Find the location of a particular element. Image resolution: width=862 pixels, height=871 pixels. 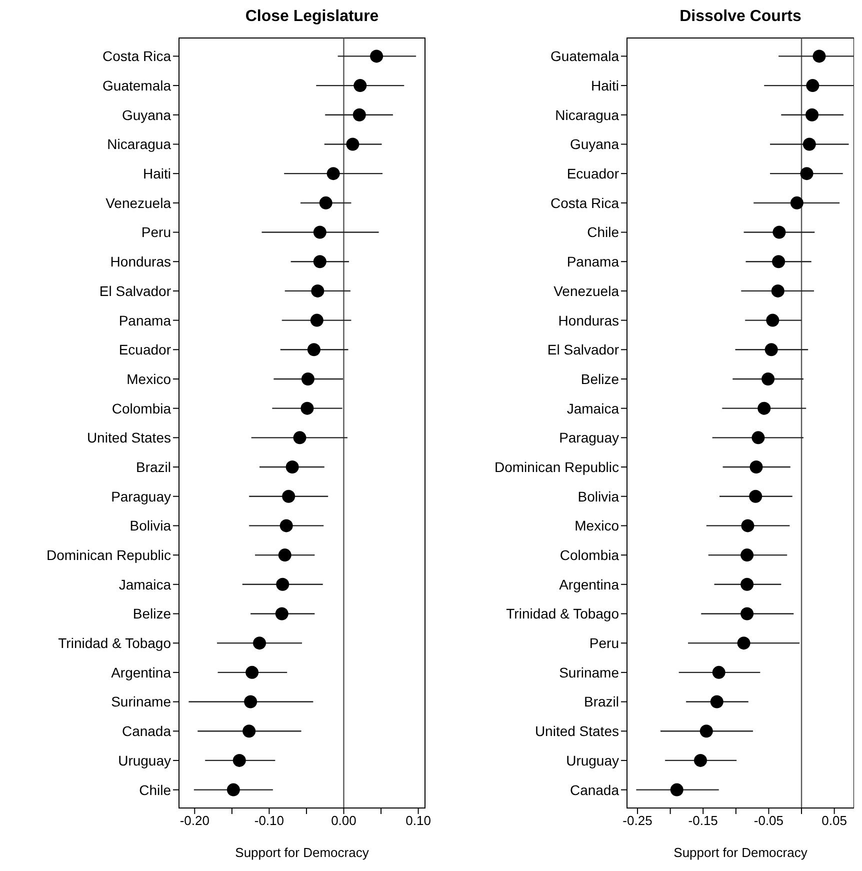

y-tick-label: Panama is located at coordinates (145, 320).